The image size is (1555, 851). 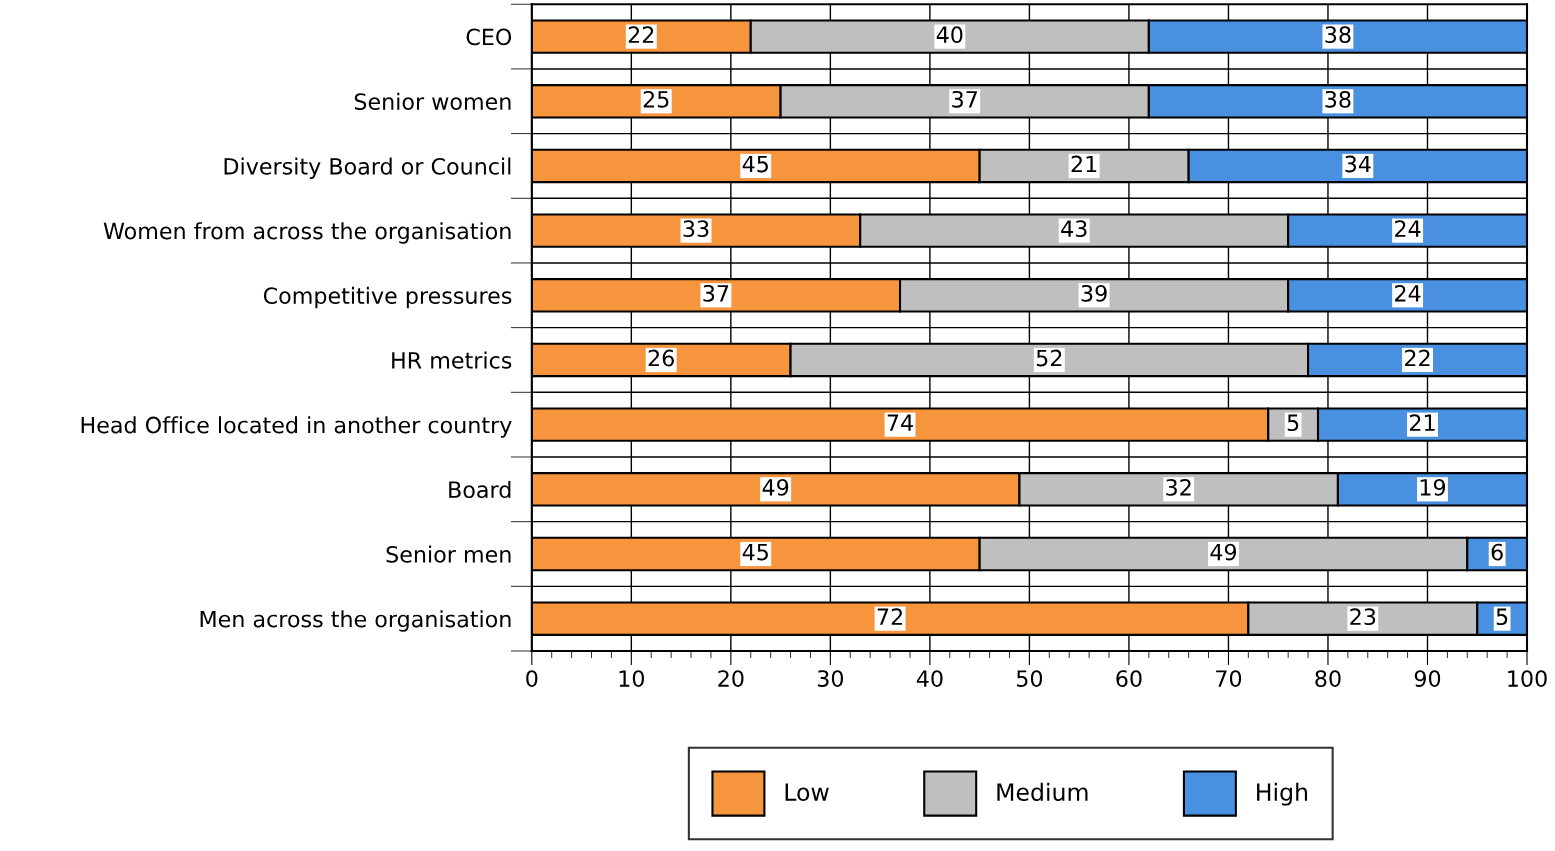 What do you see at coordinates (696, 229) in the screenshot?
I see `data-label: 33` at bounding box center [696, 229].